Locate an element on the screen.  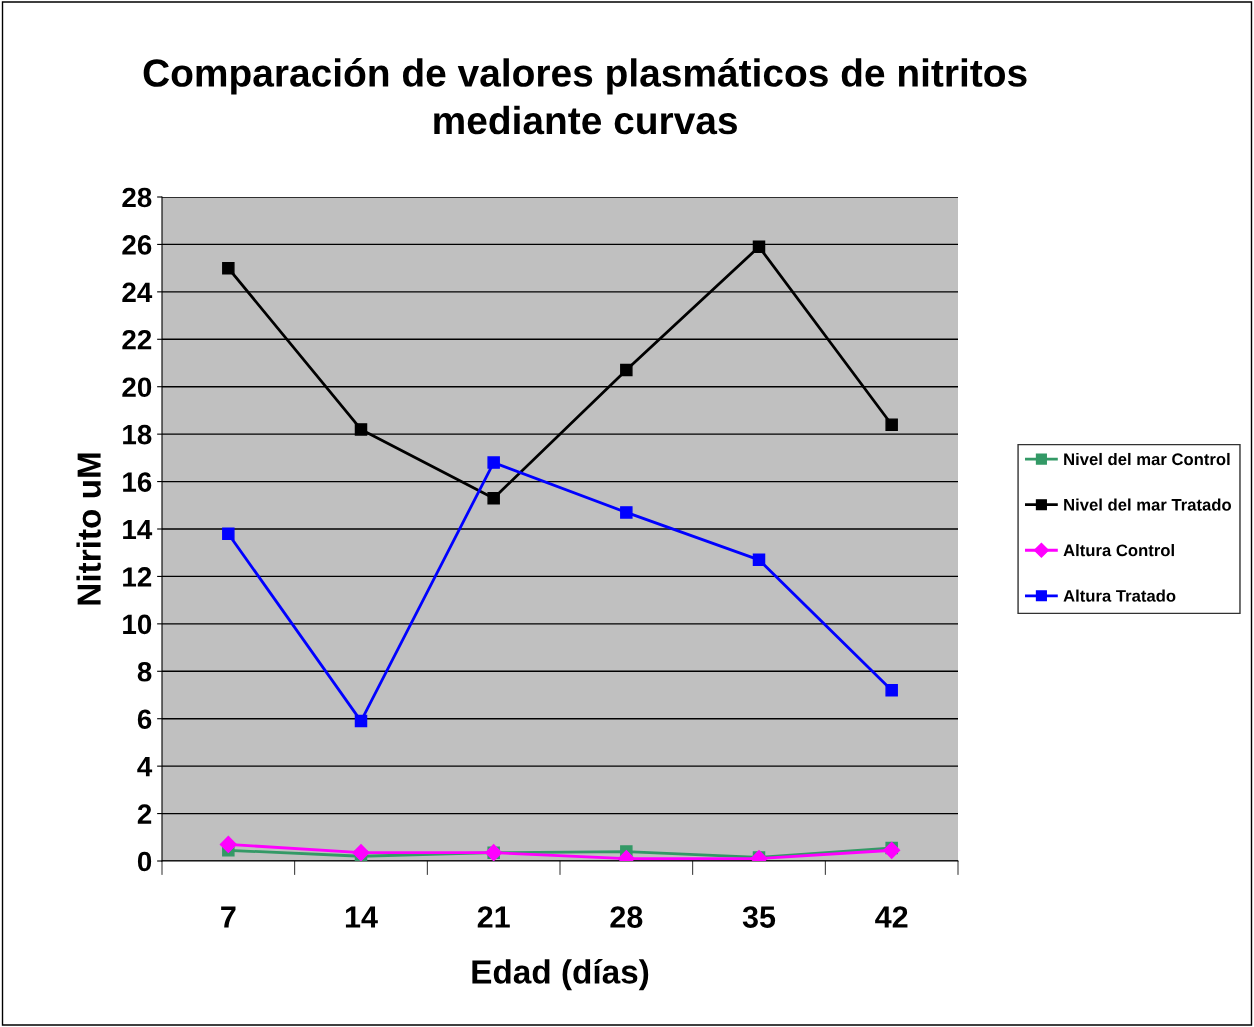
y-tick-label: 2 is located at coordinates (144, 814).